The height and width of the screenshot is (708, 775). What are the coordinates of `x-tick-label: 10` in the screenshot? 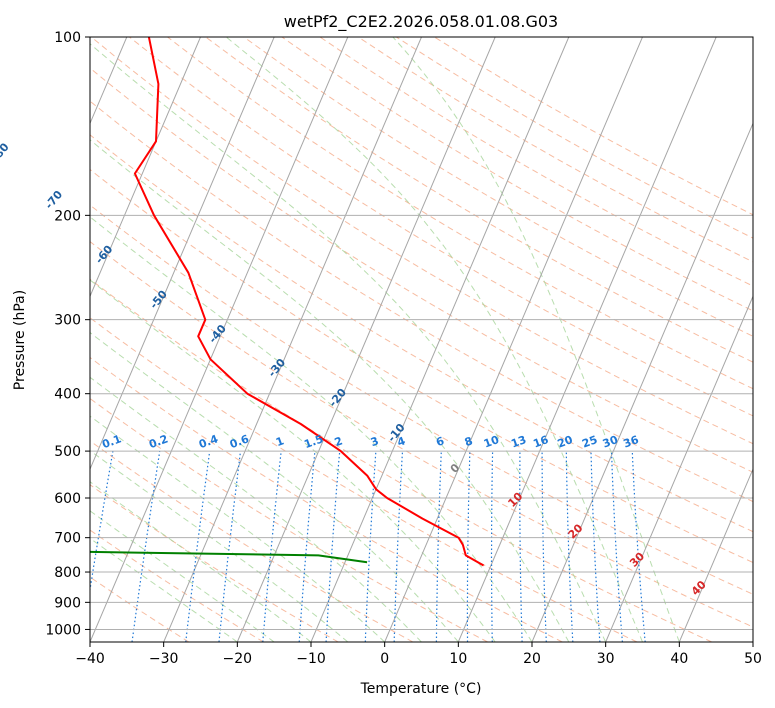 It's located at (458, 659).